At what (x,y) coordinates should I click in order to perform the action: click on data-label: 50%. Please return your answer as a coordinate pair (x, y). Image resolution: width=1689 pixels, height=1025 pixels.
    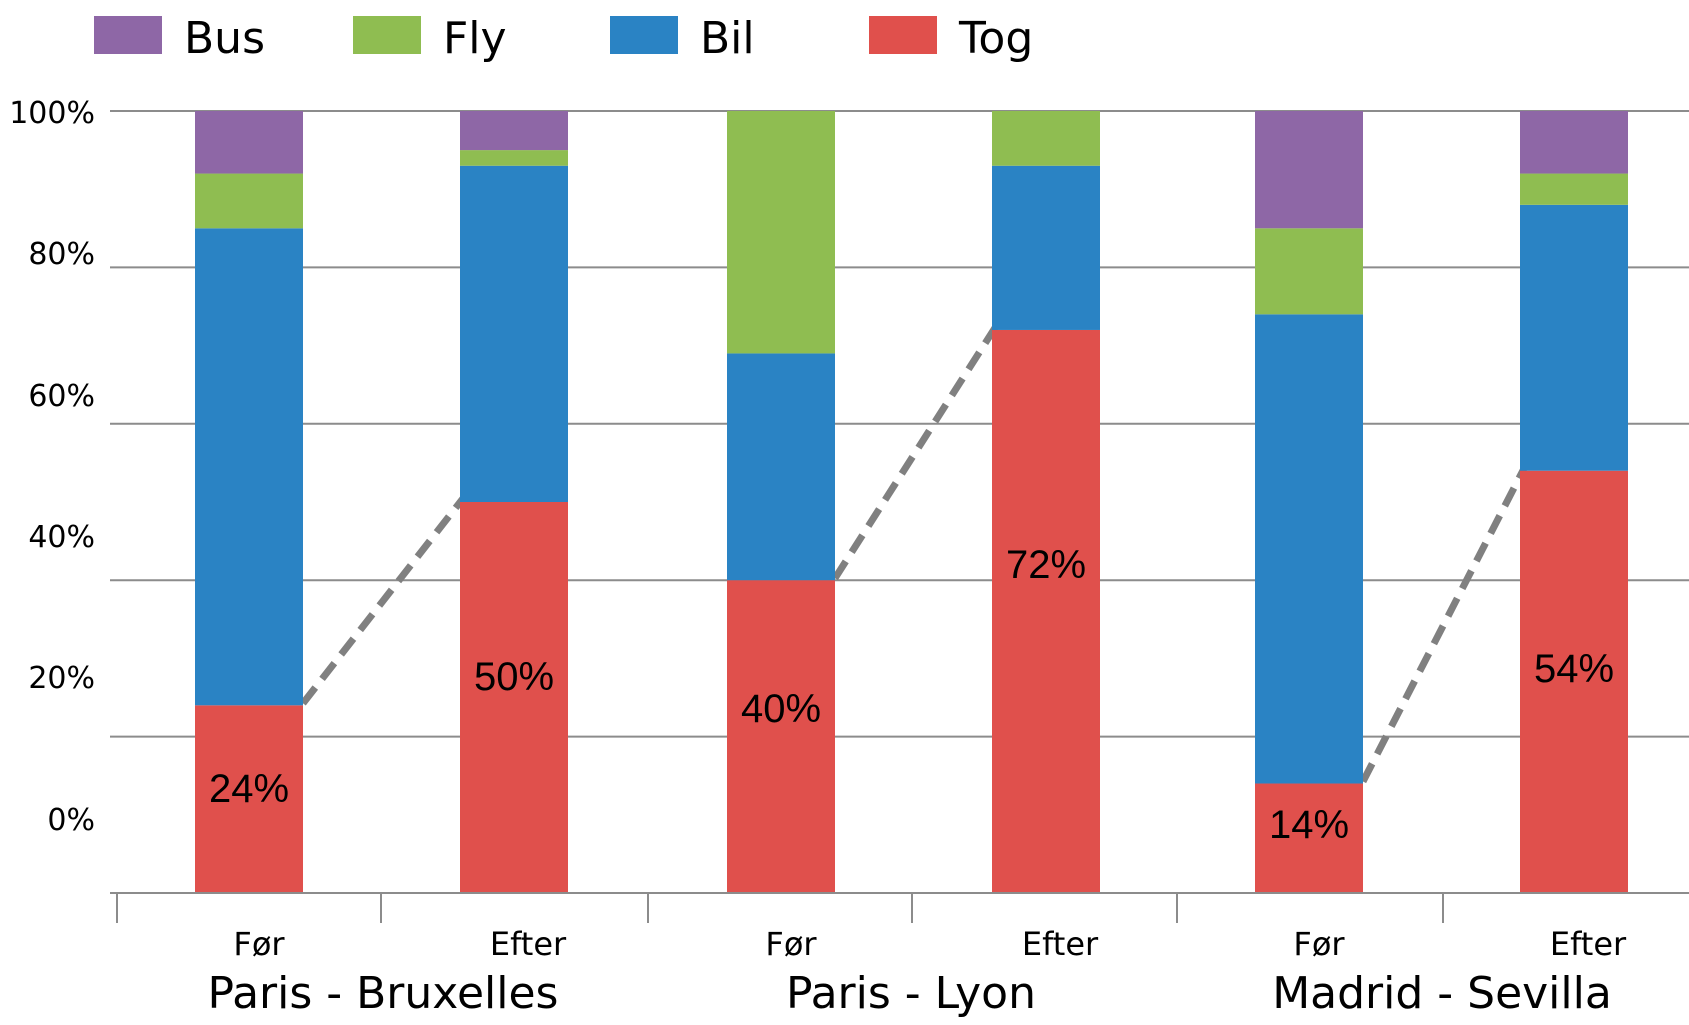
    Looking at the image, I should click on (514, 677).